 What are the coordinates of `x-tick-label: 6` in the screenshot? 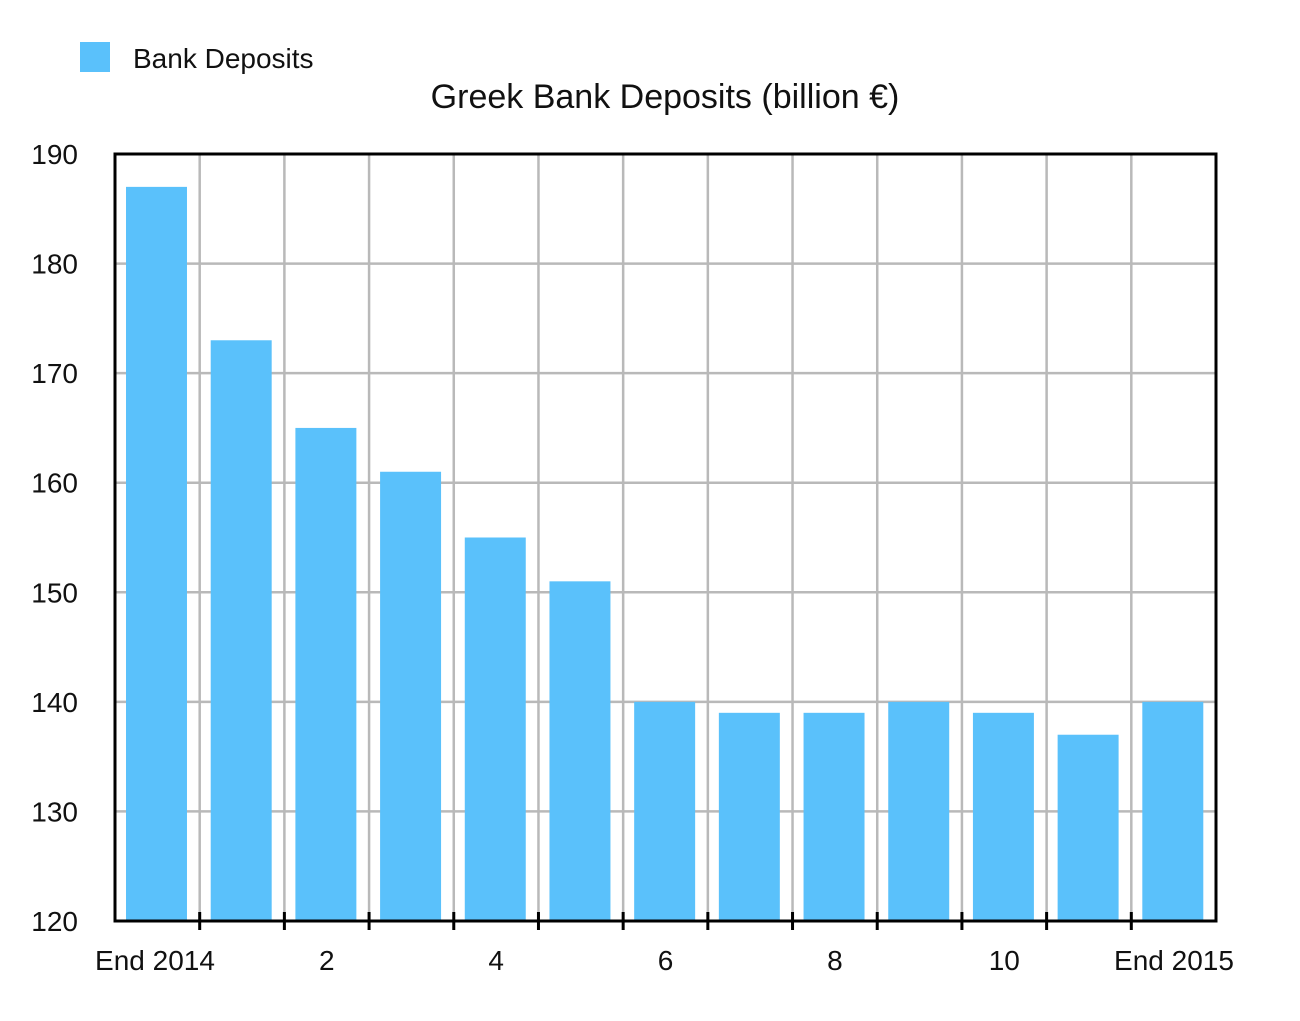 It's located at (666, 960).